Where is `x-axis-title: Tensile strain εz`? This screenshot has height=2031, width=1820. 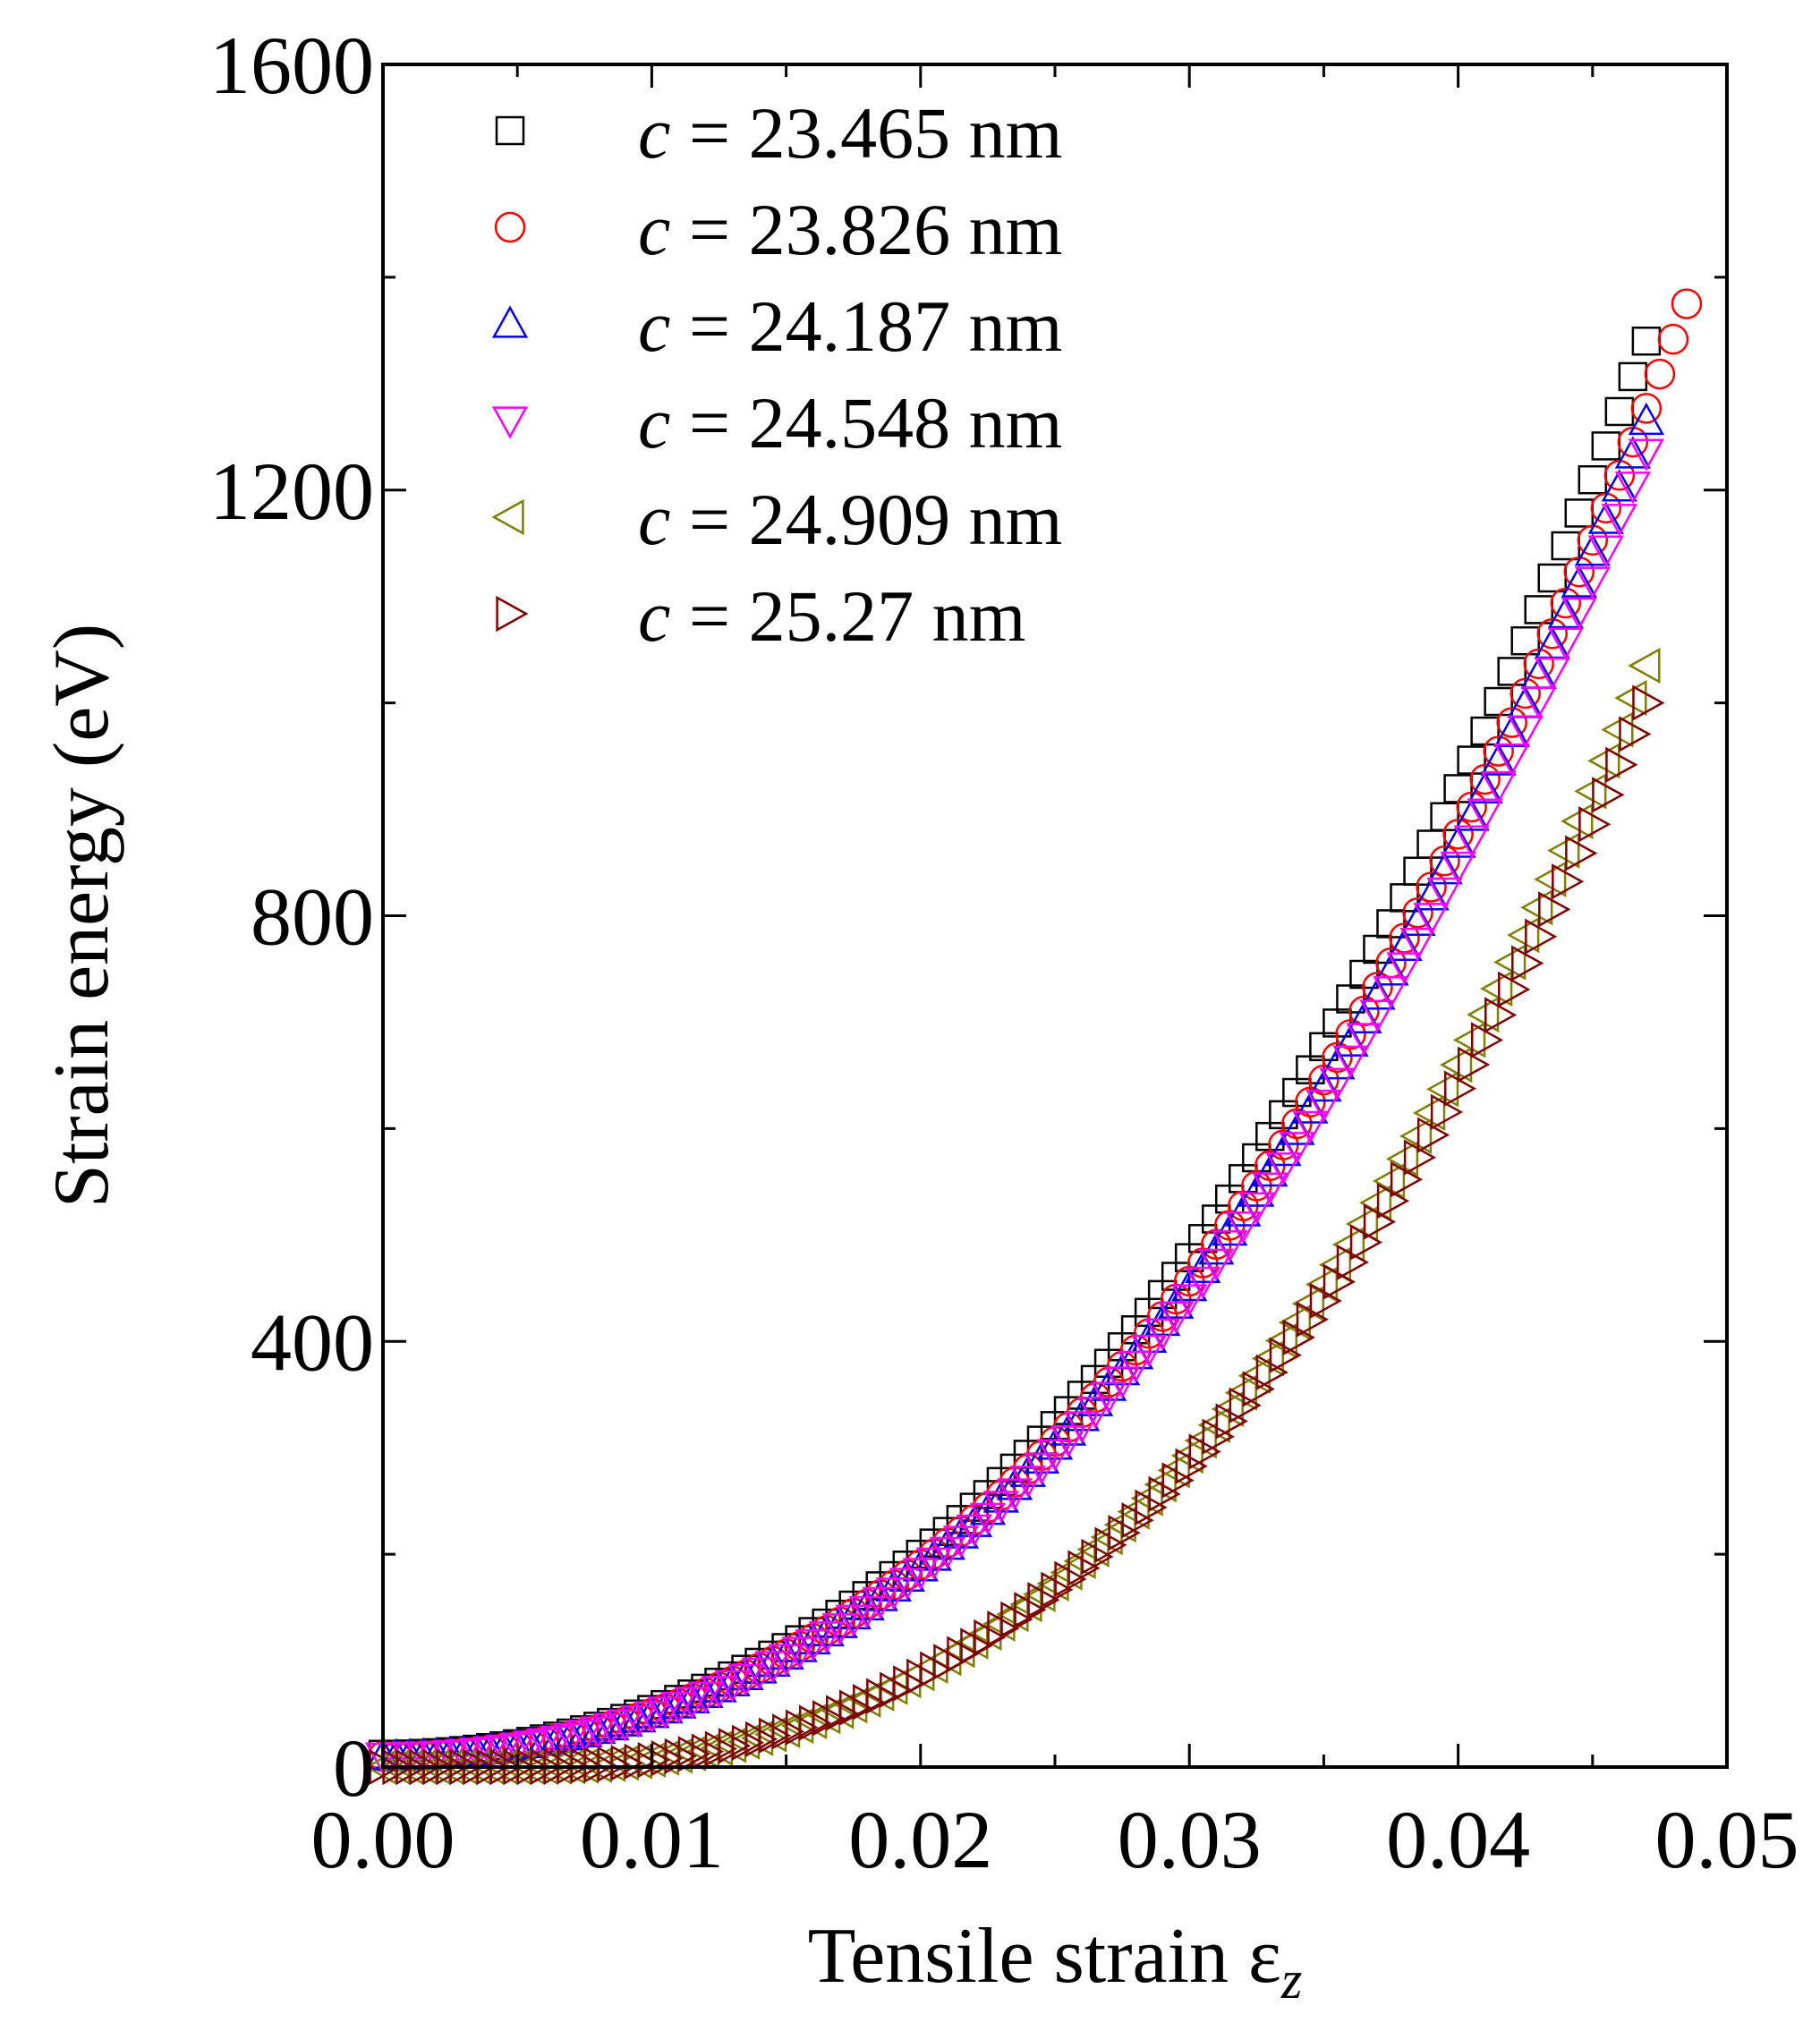
x-axis-title: Tensile strain εz is located at coordinates (1055, 1961).